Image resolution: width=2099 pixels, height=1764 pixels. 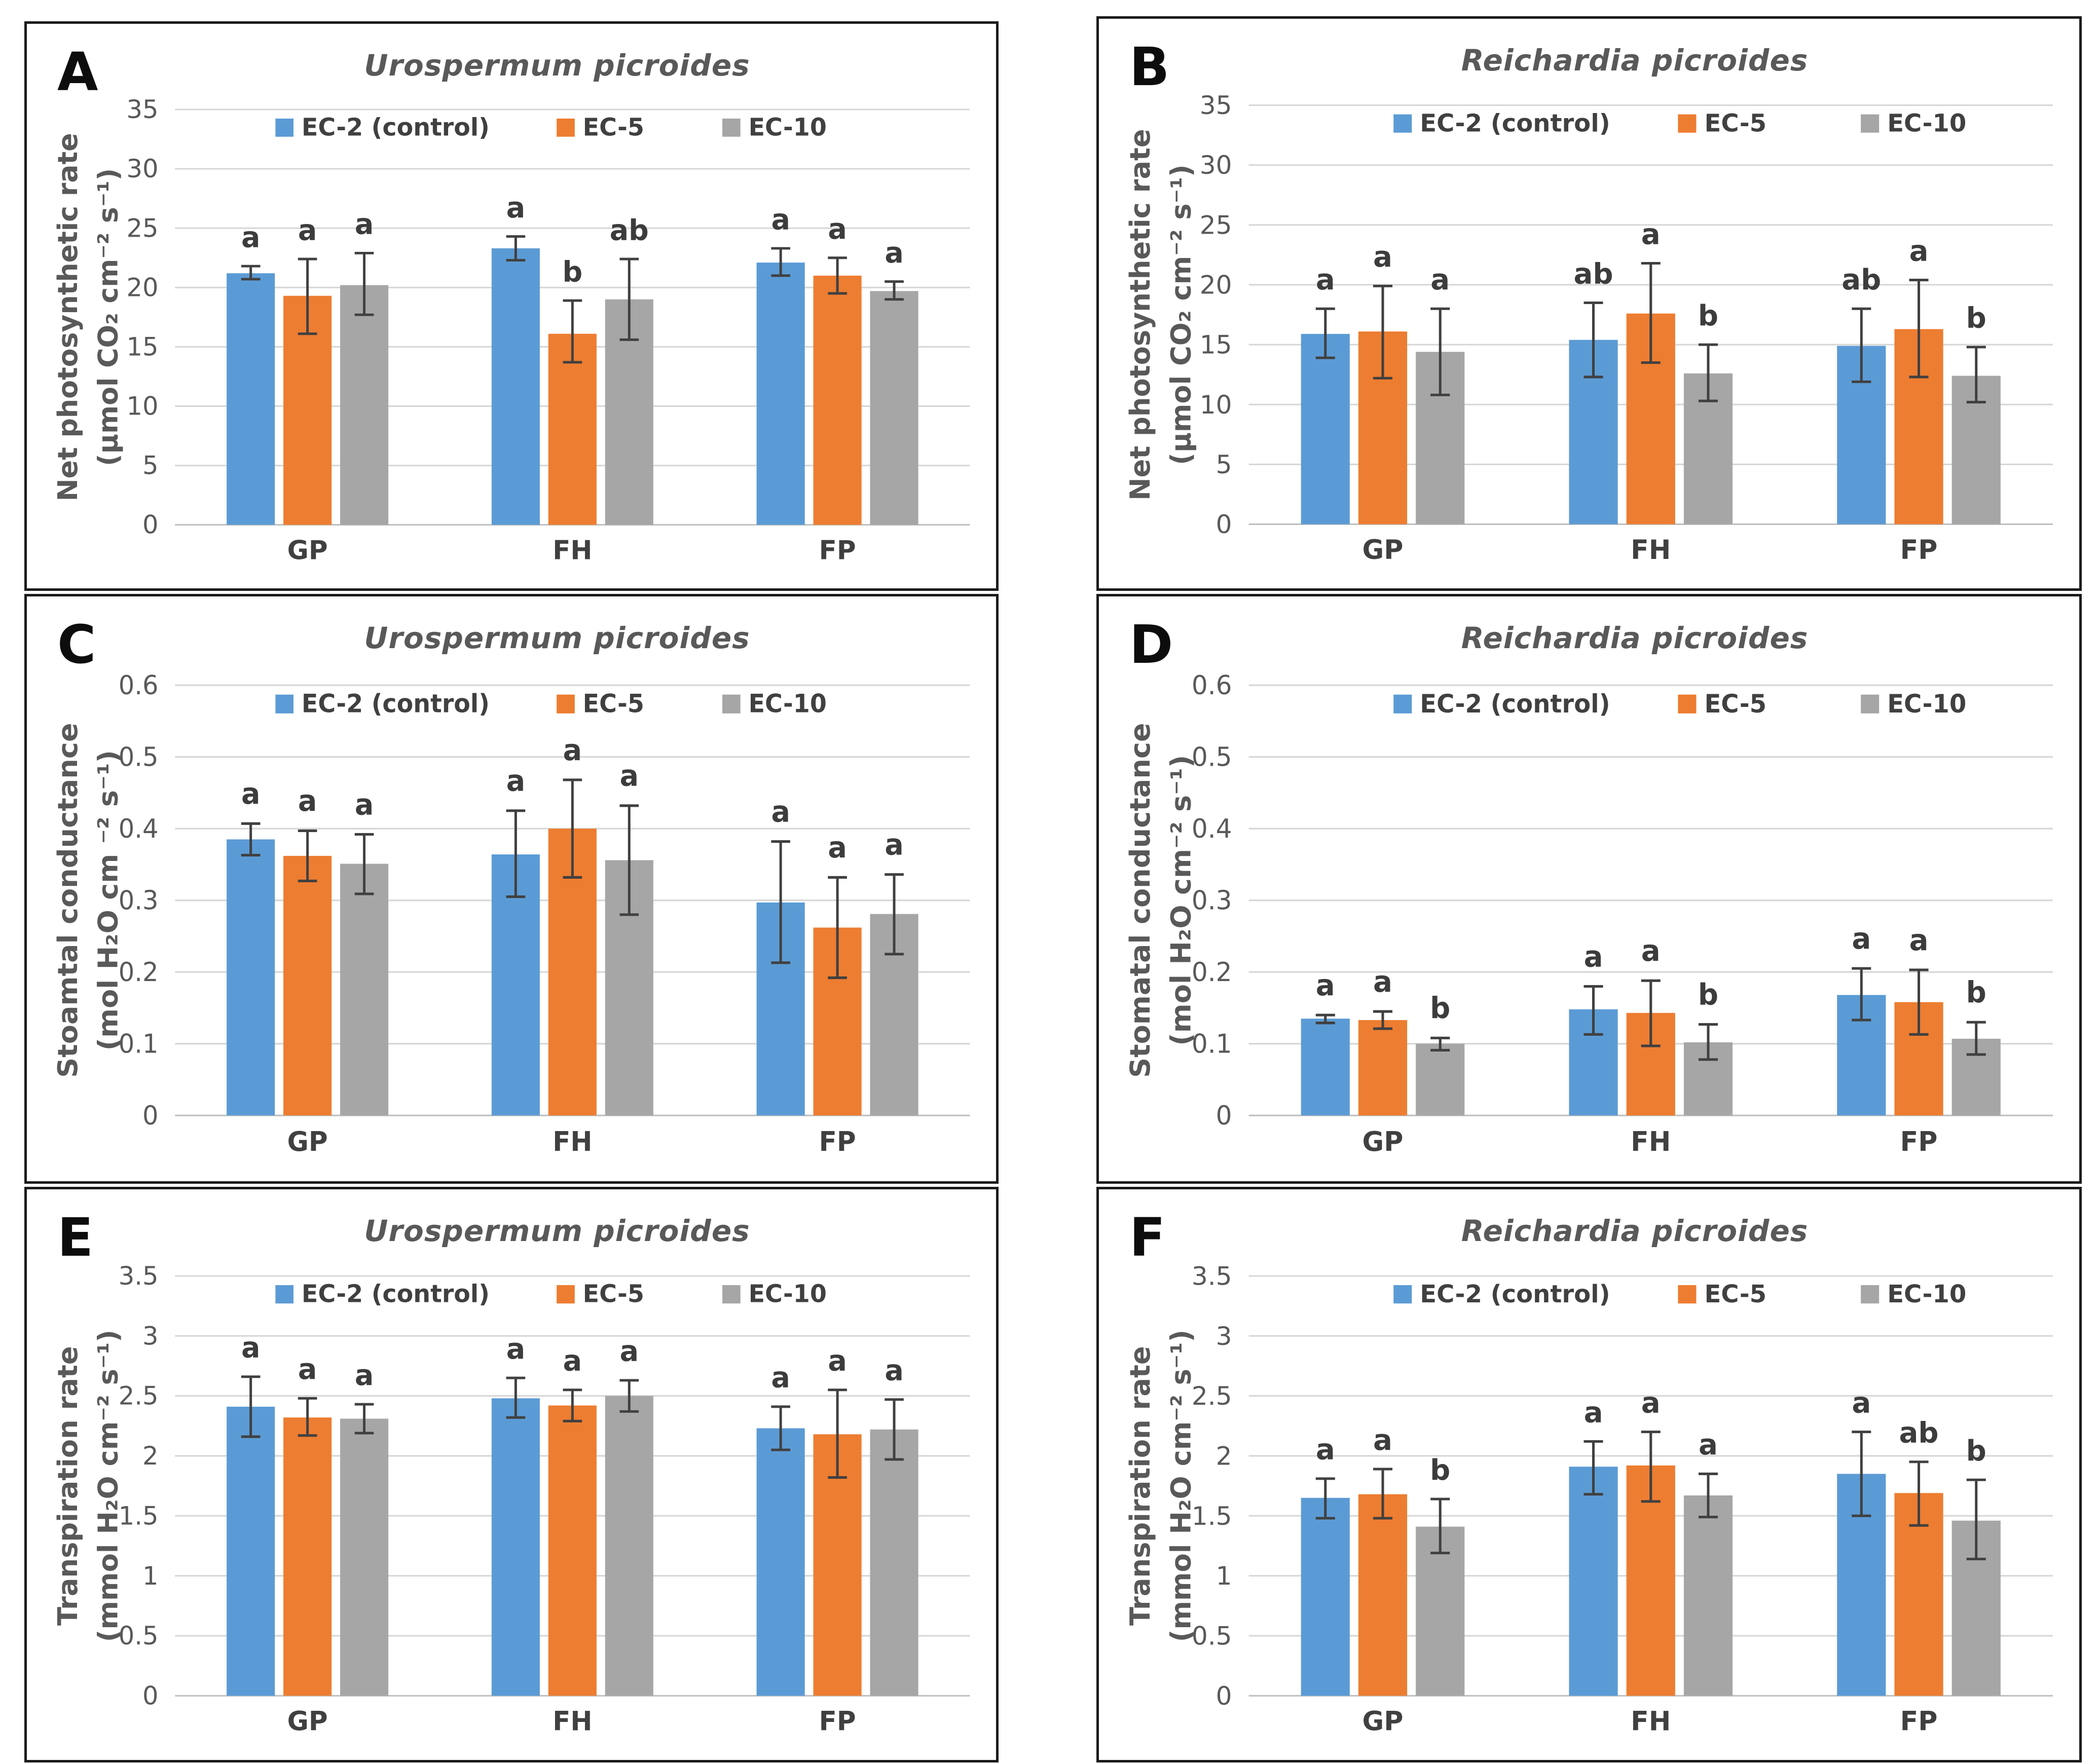 I want to click on y-axis-label-line2: (μmol CO₂ cm⁻² s⁻¹), so click(x=1181, y=314).